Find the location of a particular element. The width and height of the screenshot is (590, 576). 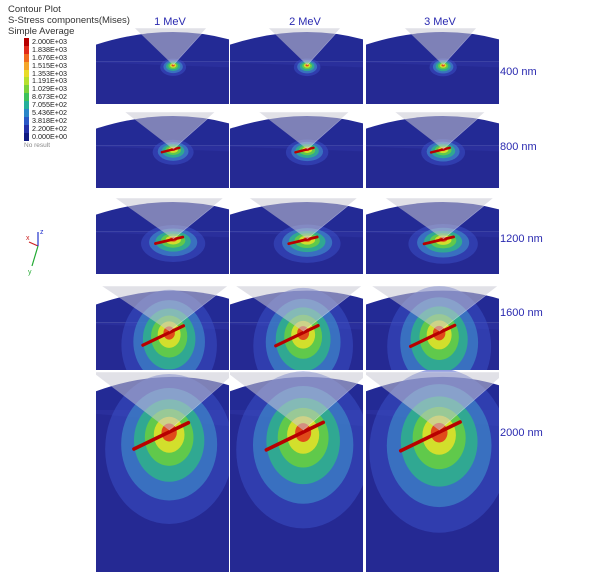

legend-method: Simple Average is located at coordinates (41, 31).